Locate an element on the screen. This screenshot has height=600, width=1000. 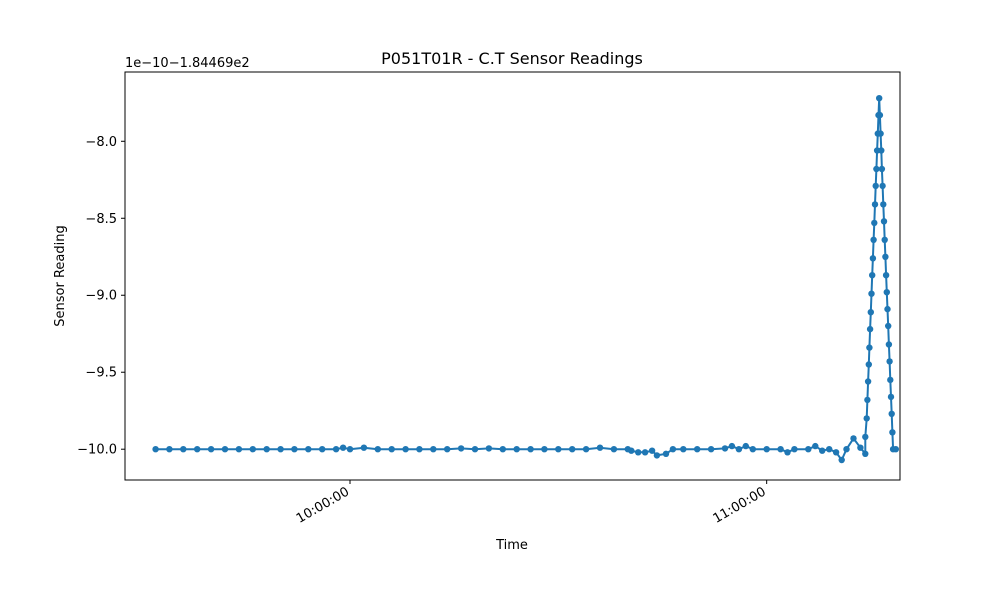
y-tick-label: −9.5 is located at coordinates (101, 373).